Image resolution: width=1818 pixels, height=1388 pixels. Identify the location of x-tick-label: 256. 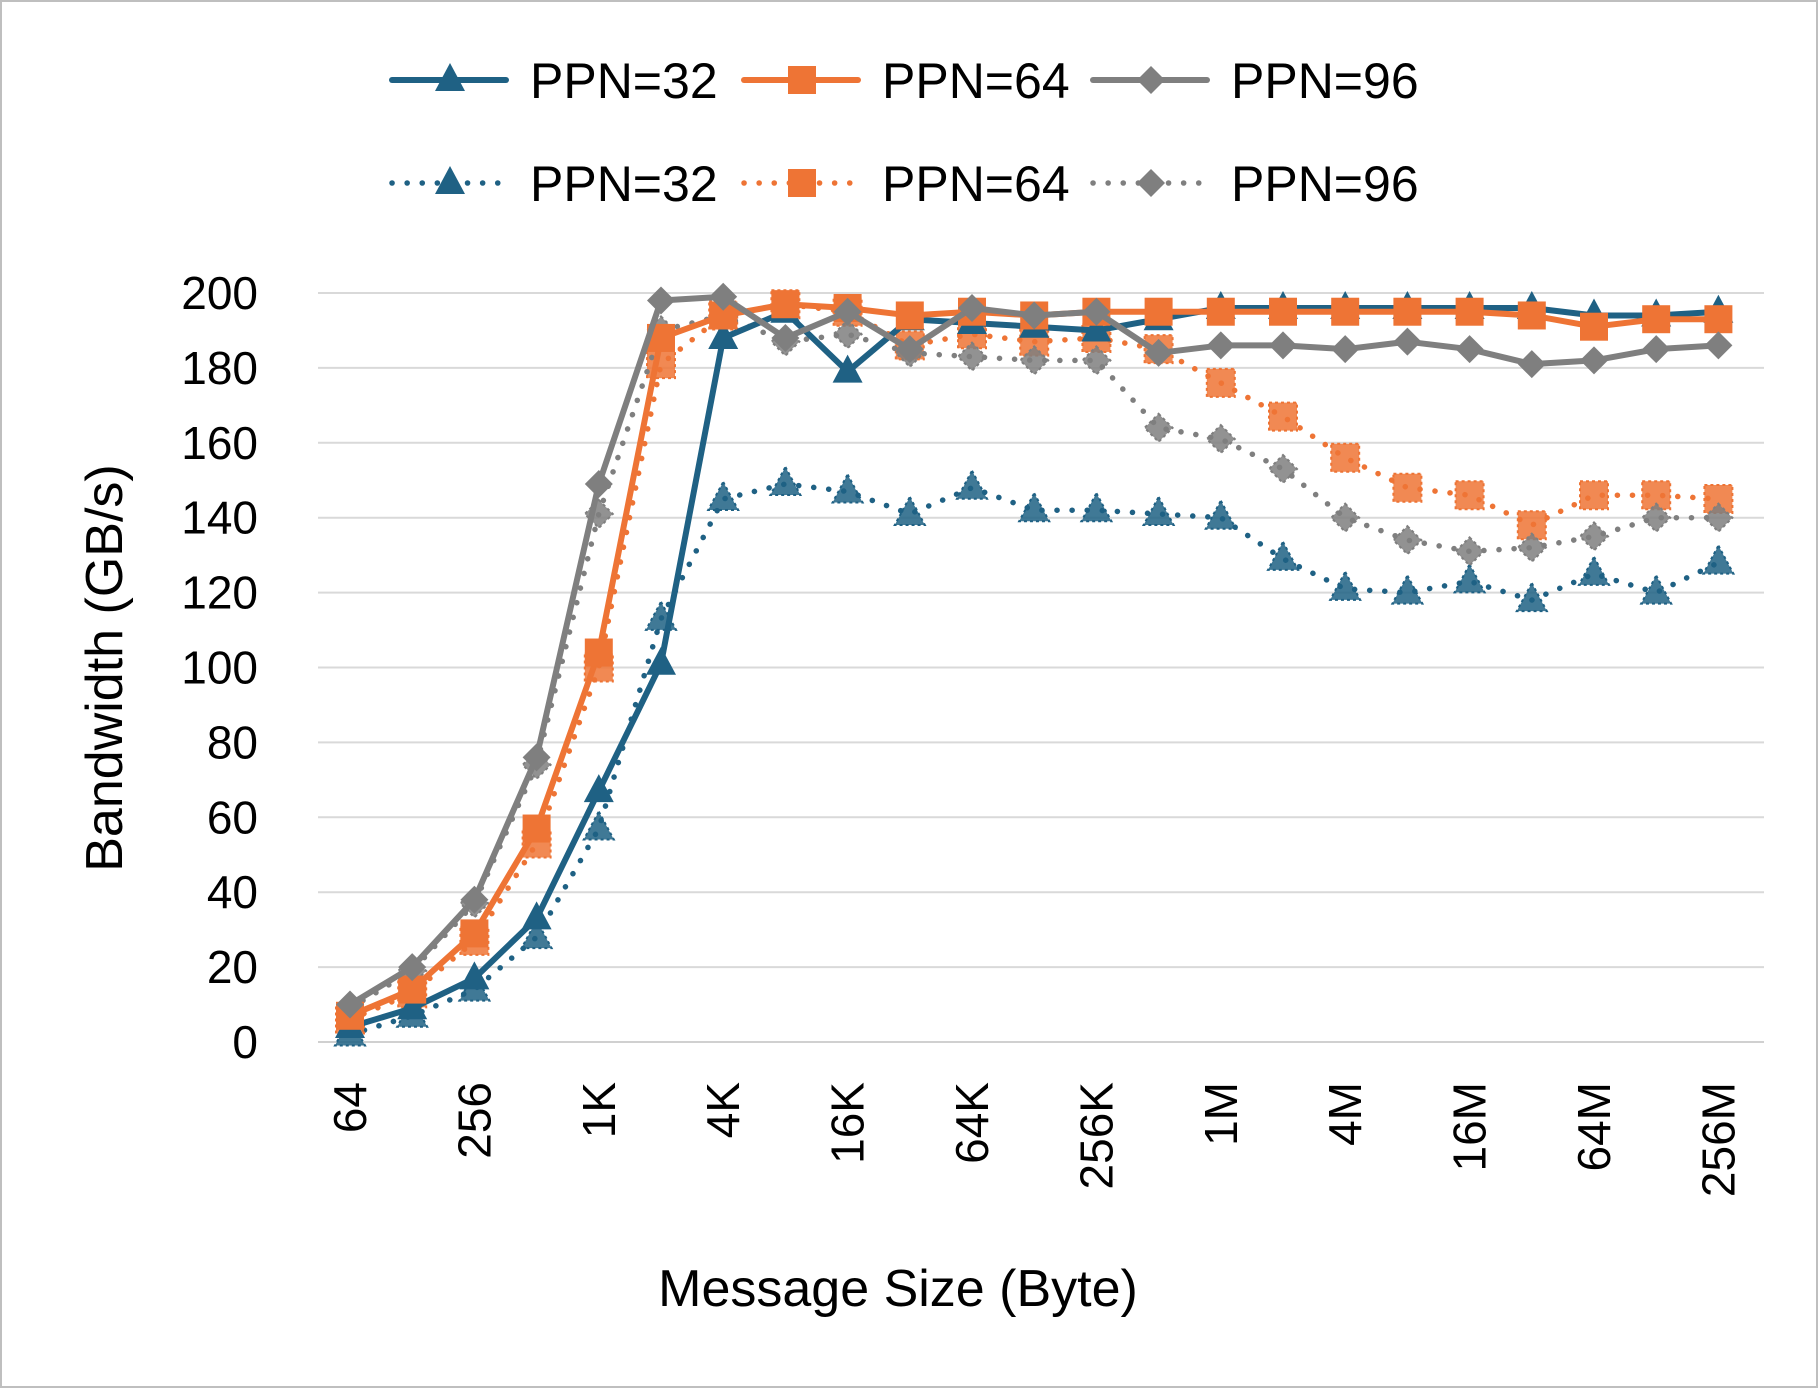
(474, 1120).